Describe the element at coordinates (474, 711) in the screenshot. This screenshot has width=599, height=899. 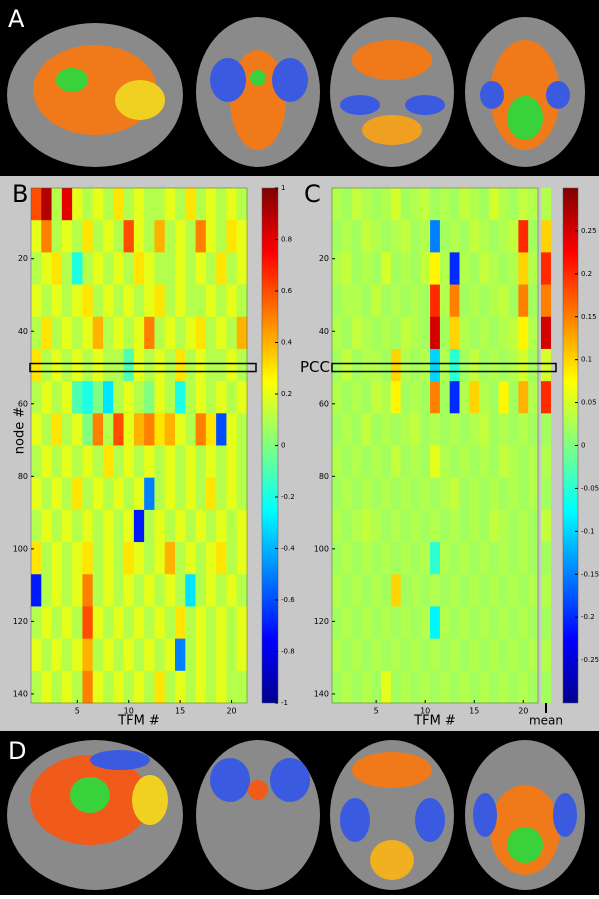
I see `x-tick-label: 15` at that location.